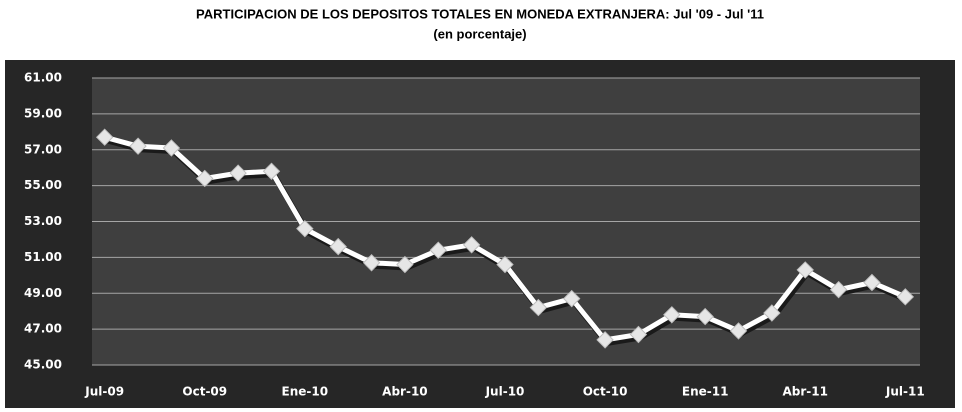  Describe the element at coordinates (43, 149) in the screenshot. I see `y-tick-label: 57.00` at that location.